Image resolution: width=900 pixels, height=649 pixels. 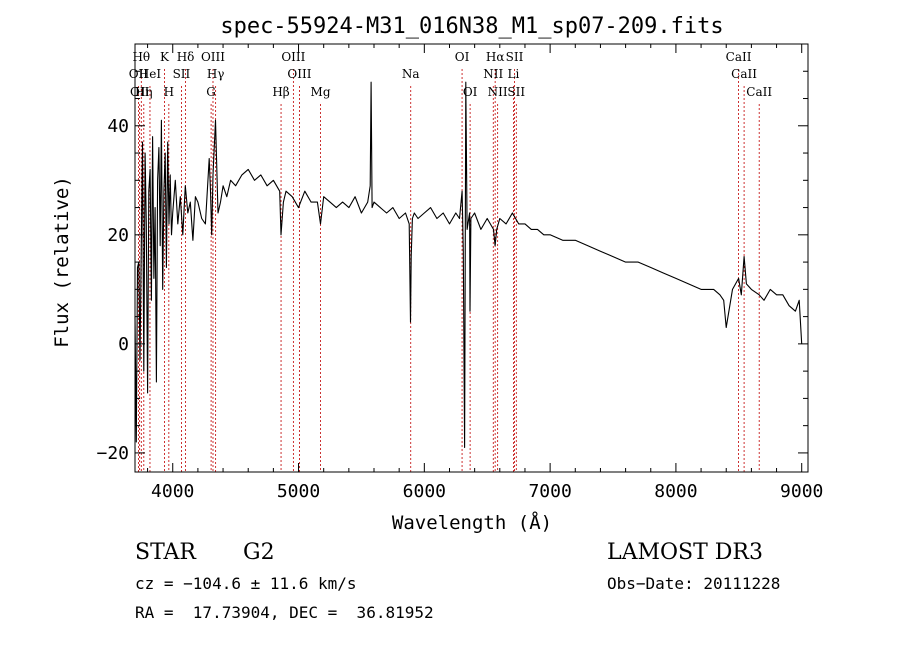 I want to click on x-tick-label: 6000, so click(x=424, y=491).